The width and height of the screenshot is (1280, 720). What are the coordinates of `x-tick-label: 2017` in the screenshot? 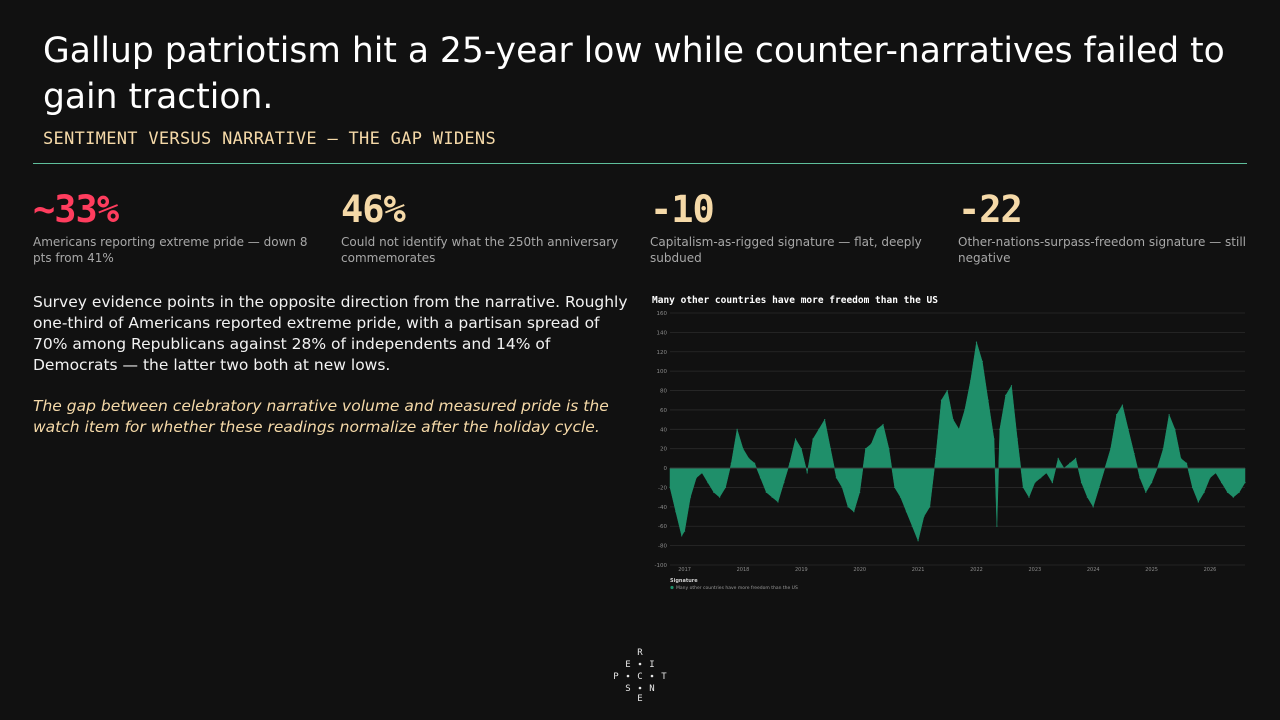 It's located at (684, 570).